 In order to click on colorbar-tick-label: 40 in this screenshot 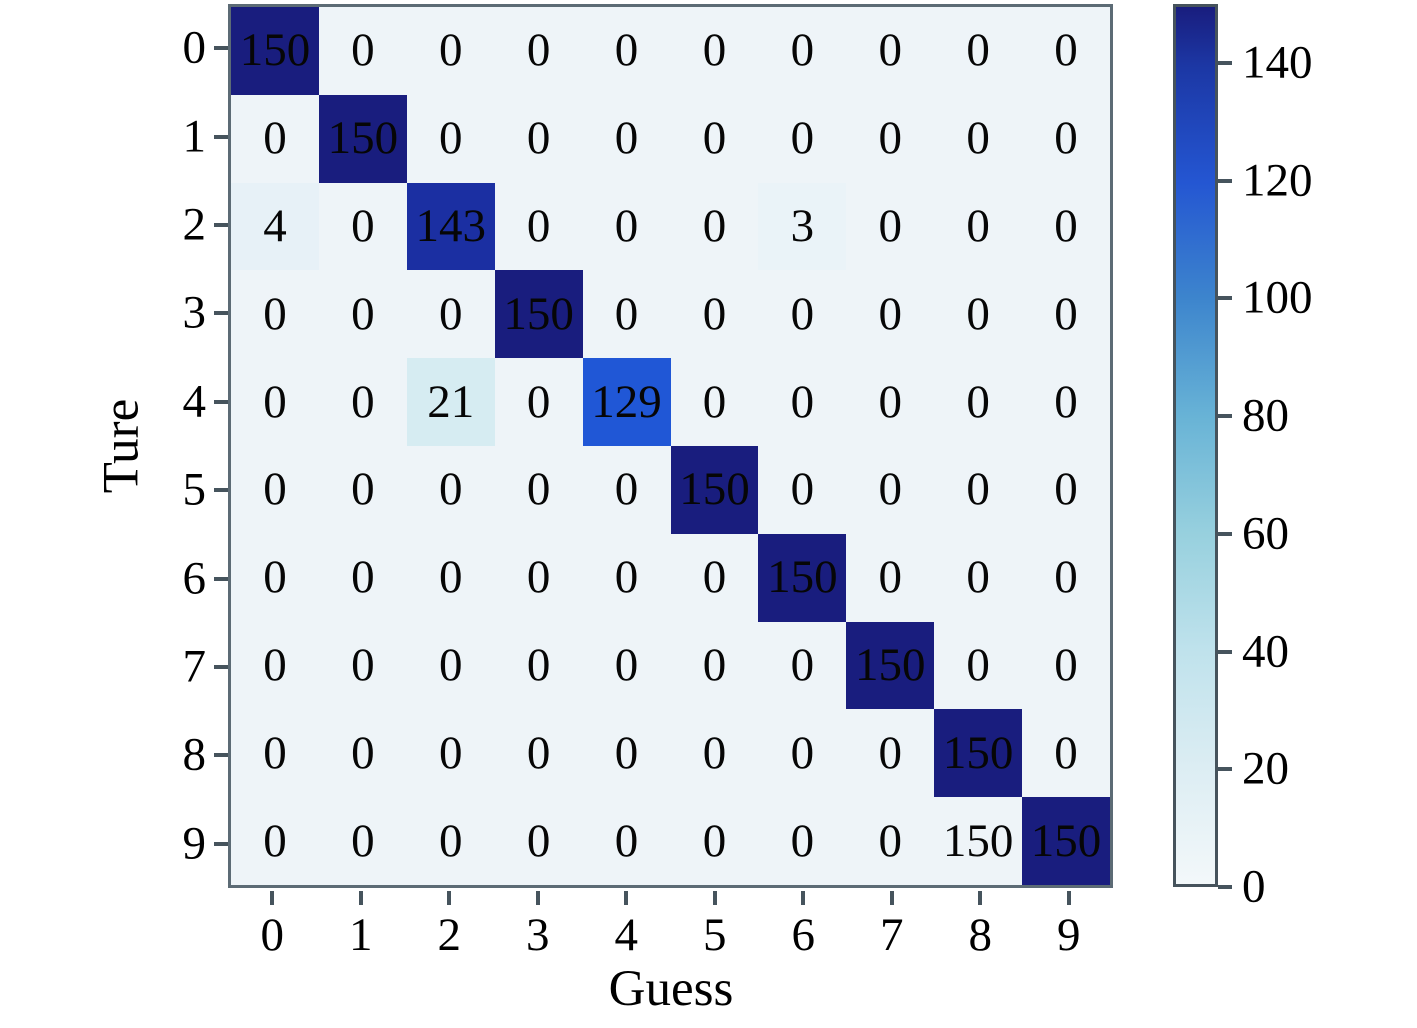, I will do `click(1265, 651)`.